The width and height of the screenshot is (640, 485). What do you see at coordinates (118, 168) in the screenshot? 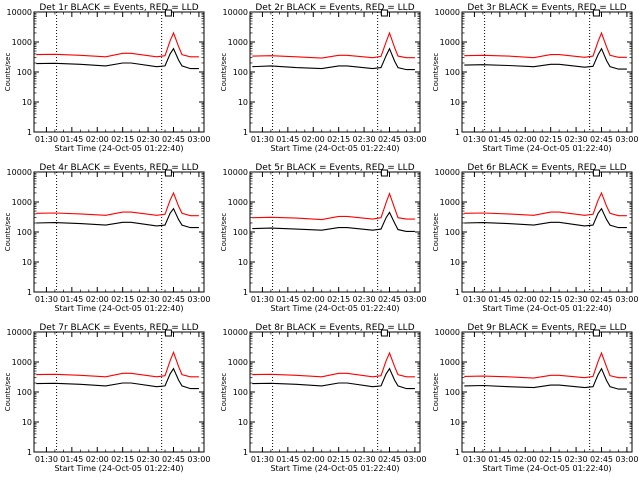
I see `chart-title: Det 4r BLACK = Events, RED = LLD` at bounding box center [118, 168].